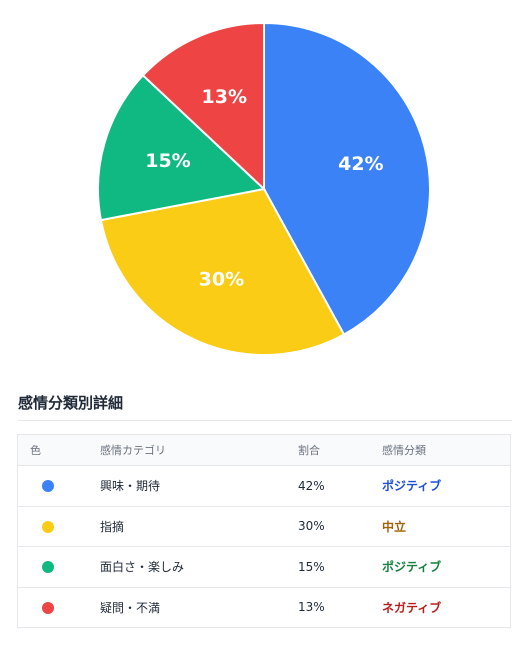  I want to click on table-row: 面白さ・楽しみ 15% ポジティブ, so click(264, 567).